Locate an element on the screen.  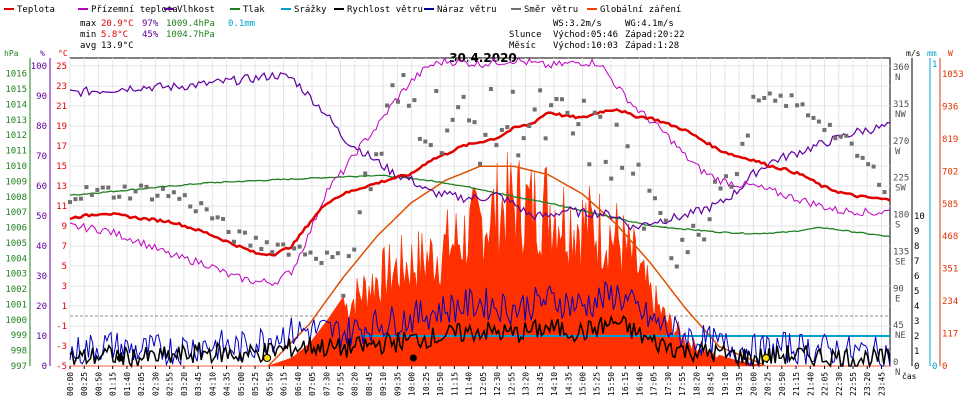
axis-tick-dir: 360 is located at coordinates (901, 68).